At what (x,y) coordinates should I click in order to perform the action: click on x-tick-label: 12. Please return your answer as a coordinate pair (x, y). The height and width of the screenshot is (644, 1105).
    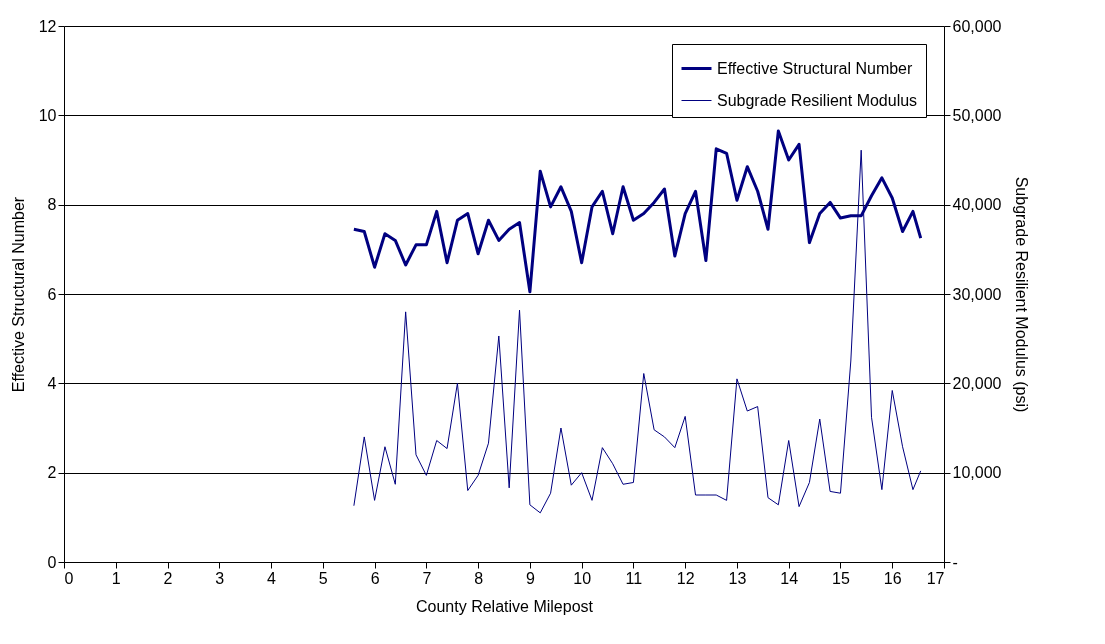
    Looking at the image, I should click on (685, 578).